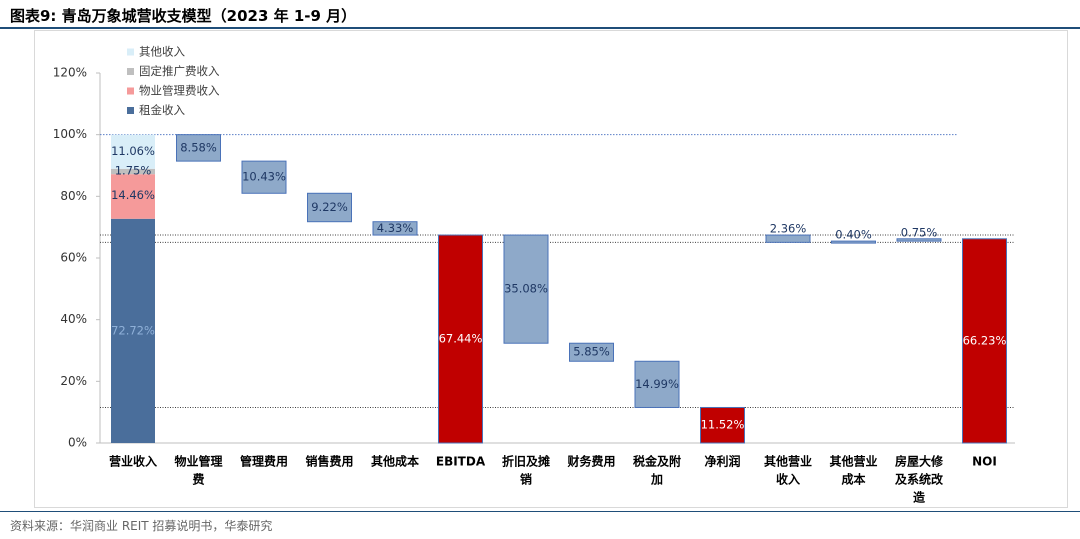  I want to click on bar-data-label: 8.58%, so click(198, 147).